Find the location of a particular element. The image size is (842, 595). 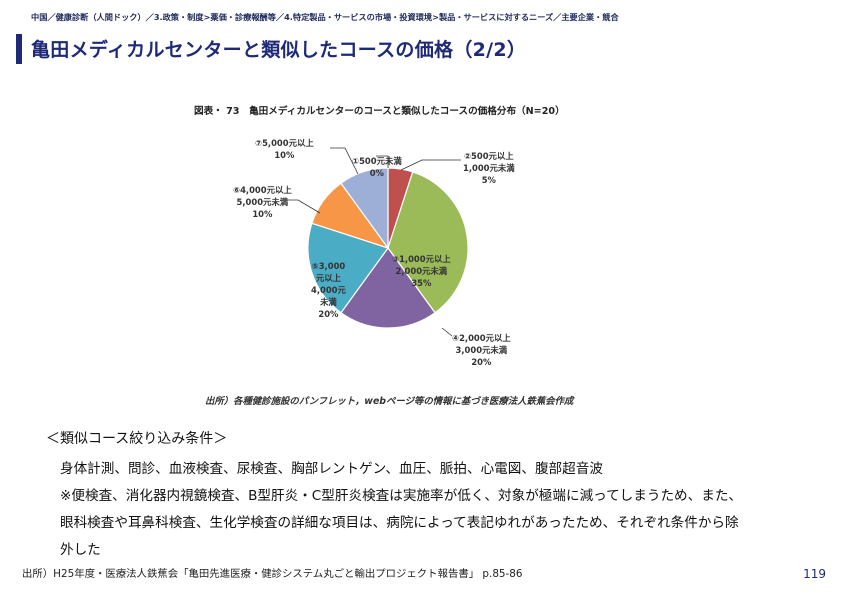

page-number: 119 is located at coordinates (814, 574).